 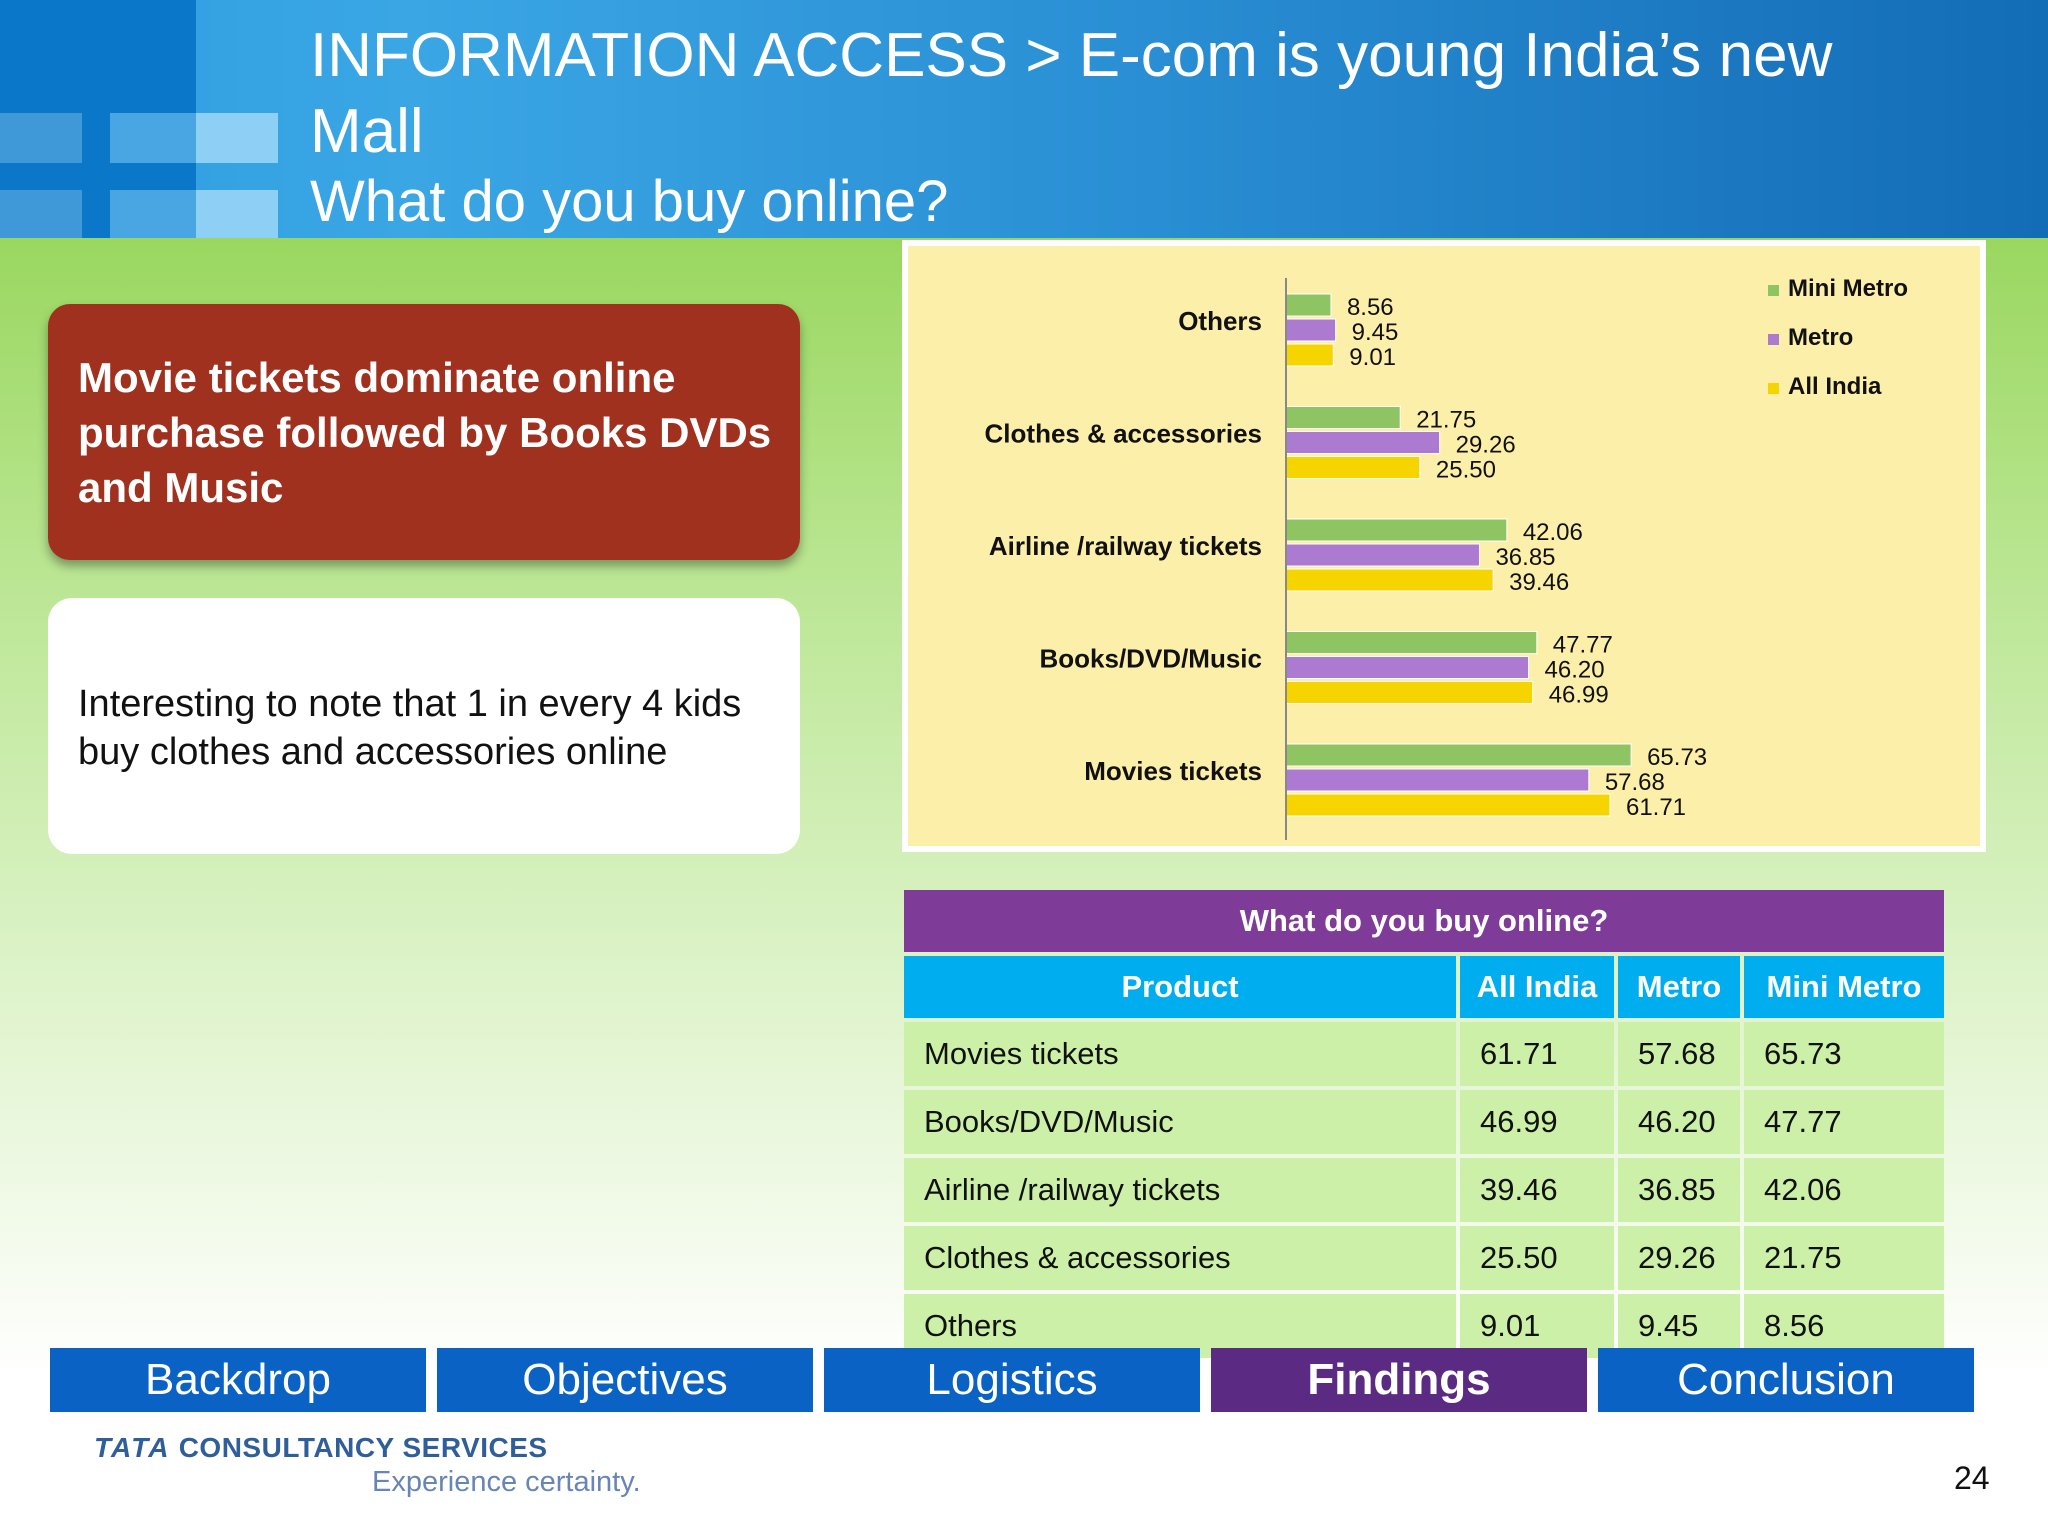 I want to click on table-row-label: Others, so click(x=1180, y=1326).